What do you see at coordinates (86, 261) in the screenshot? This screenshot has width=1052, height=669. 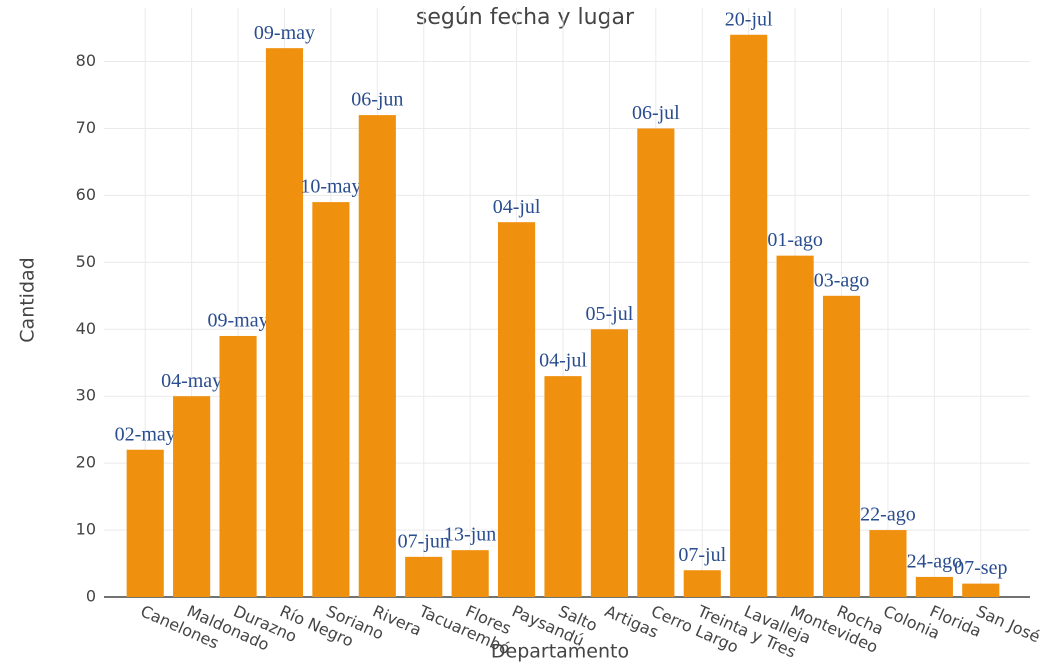 I see `y-tick-label: 50` at bounding box center [86, 261].